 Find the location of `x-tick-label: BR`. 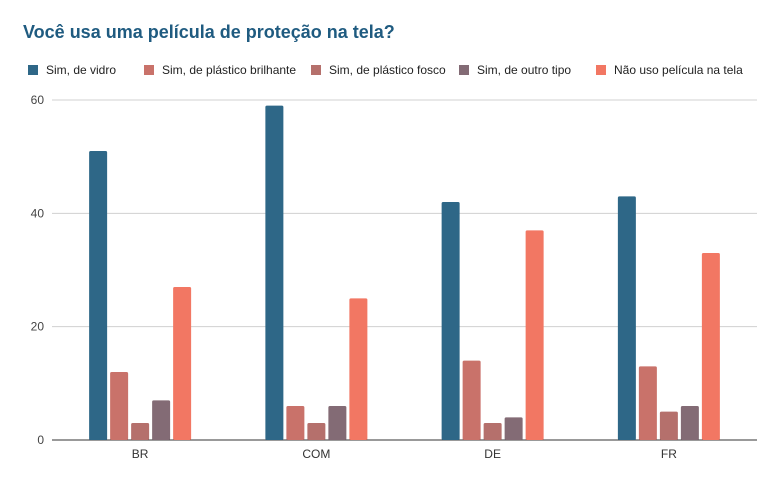

x-tick-label: BR is located at coordinates (140, 454).